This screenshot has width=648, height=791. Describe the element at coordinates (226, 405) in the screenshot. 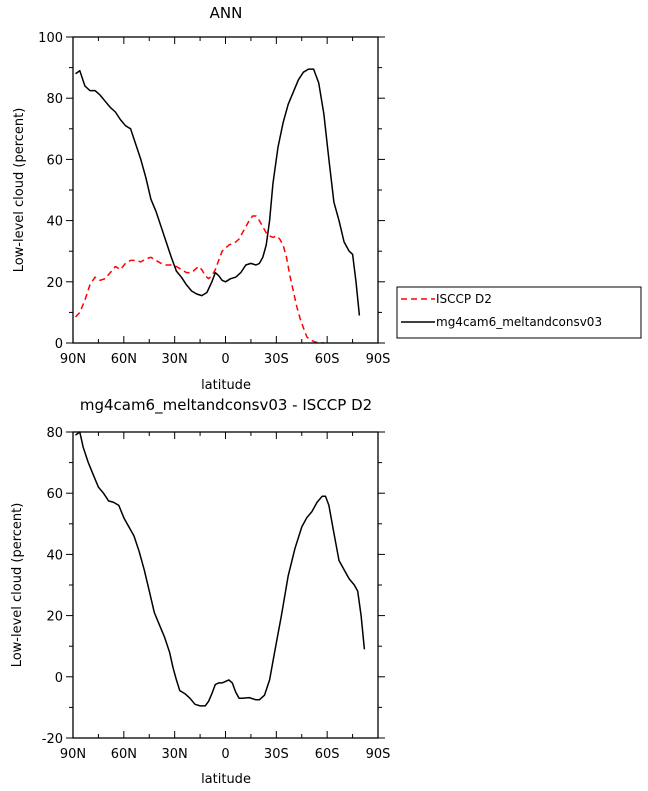

I see `chart-title: mg4cam6_meltandconsv03 - ISCCP D2` at that location.